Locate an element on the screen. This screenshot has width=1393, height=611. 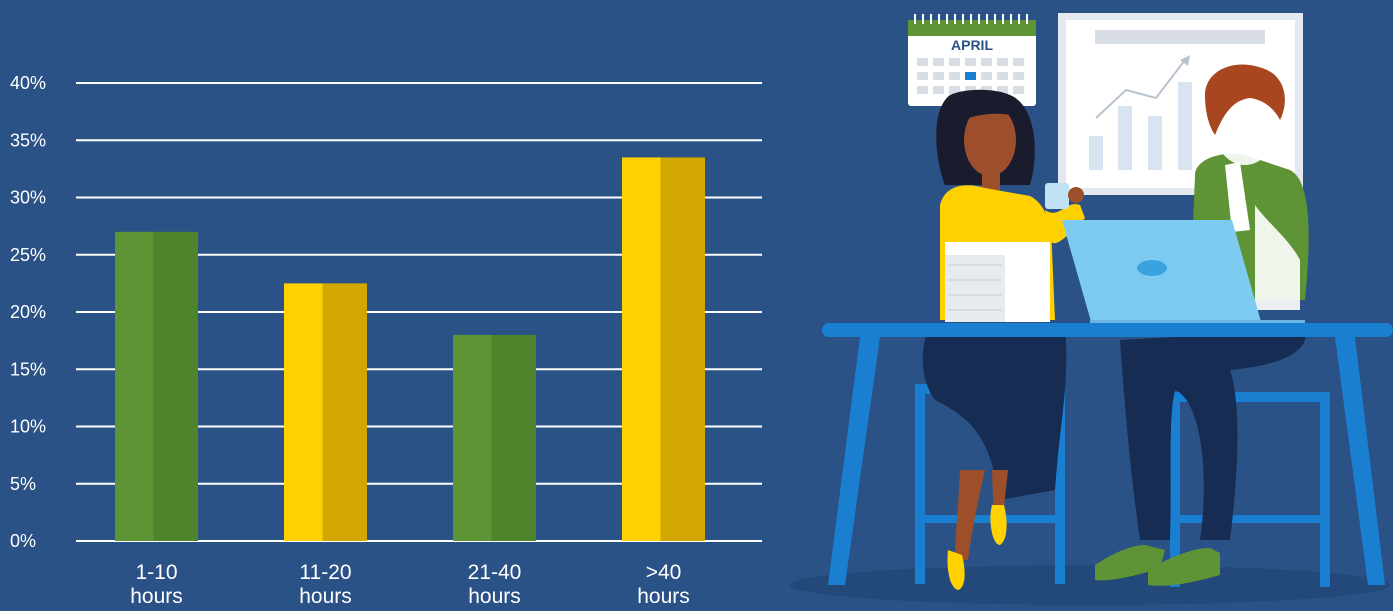
y-tick-label: 15% is located at coordinates (28, 369).